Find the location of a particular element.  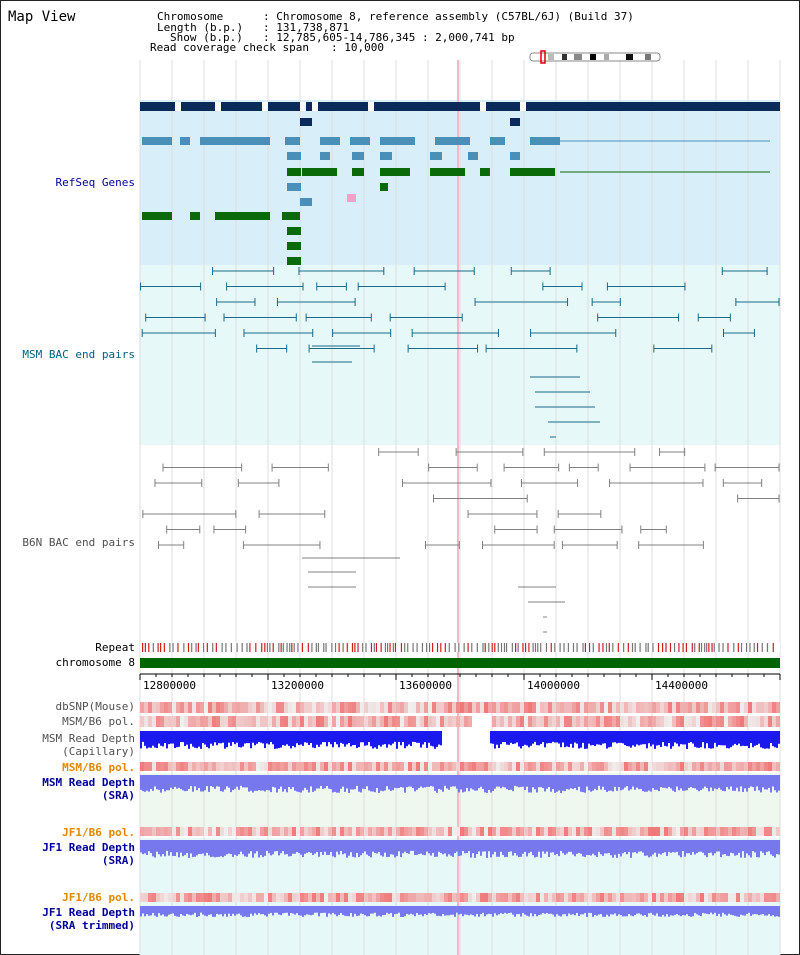

track-label-jf1-trim-1: JF1 Read Depth is located at coordinates (88, 912).